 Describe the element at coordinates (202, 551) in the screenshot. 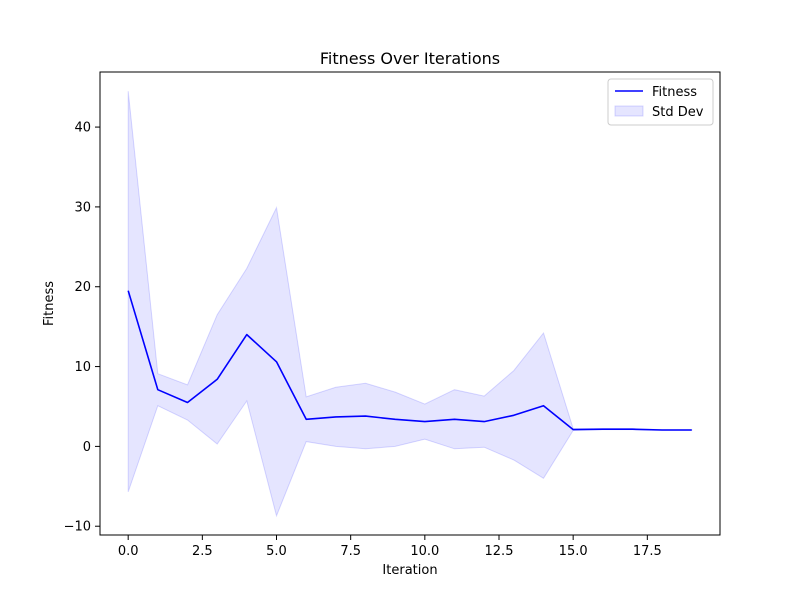

I see `x-tick-label: 2.5` at that location.